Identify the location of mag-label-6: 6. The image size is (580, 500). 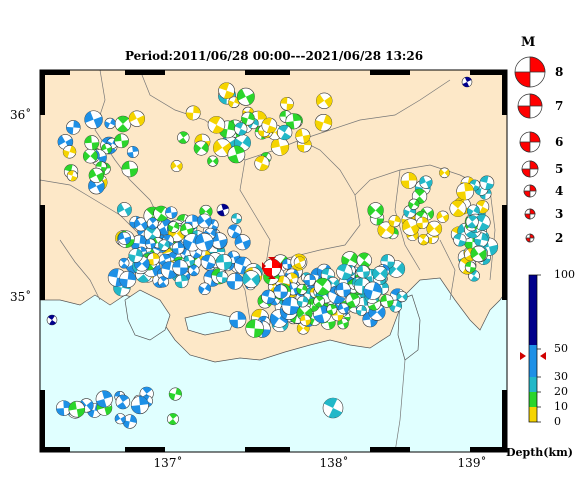
(559, 142).